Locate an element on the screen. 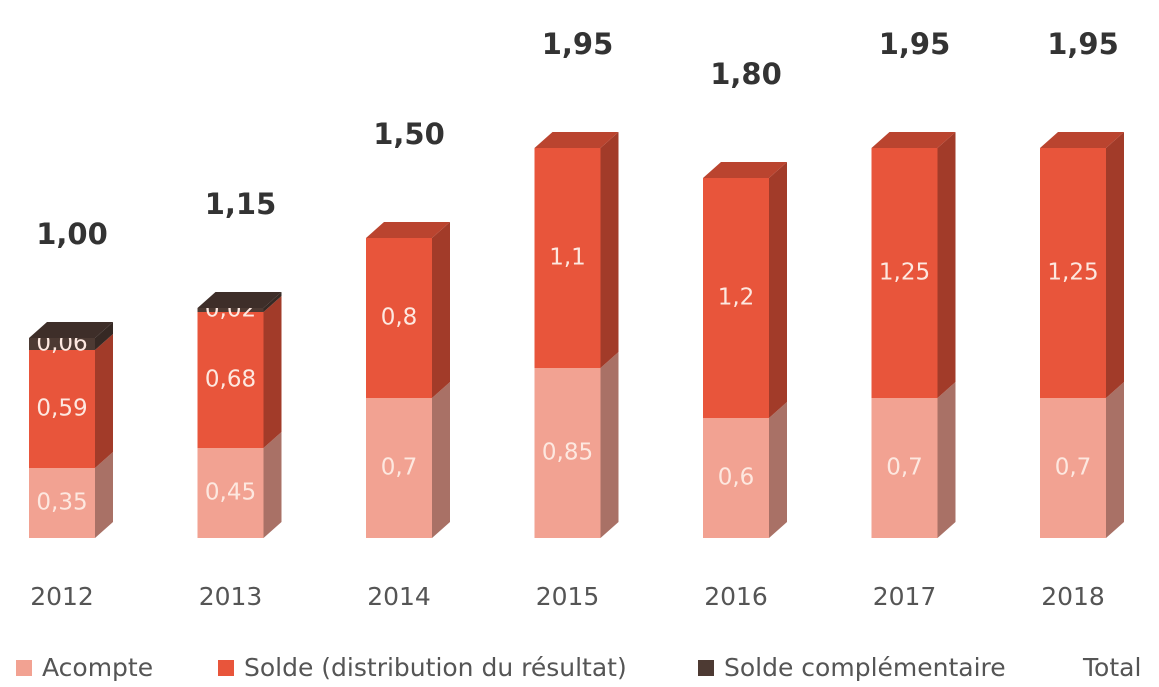 This screenshot has height=687, width=1159. data-label: 0,68 is located at coordinates (230, 380).